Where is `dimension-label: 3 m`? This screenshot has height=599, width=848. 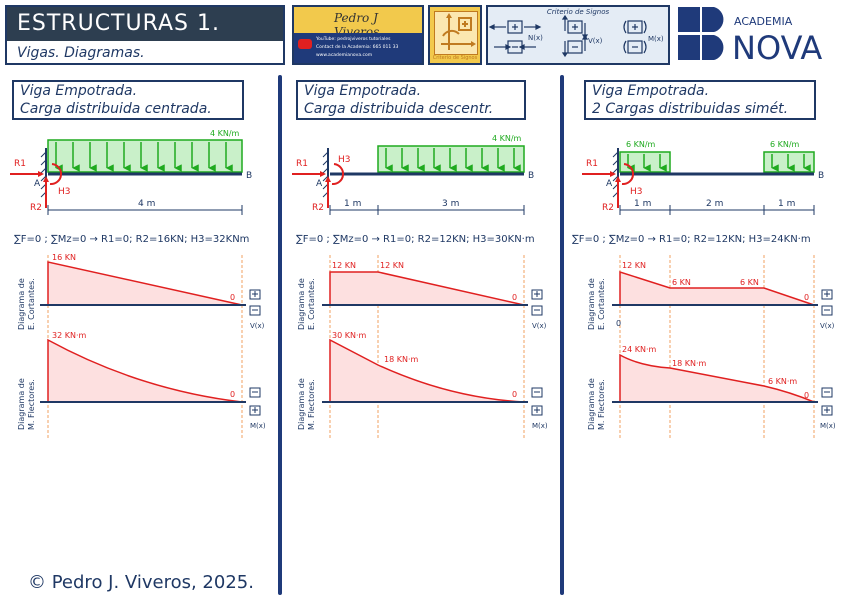
dimension-label: 3 m is located at coordinates (450, 204).